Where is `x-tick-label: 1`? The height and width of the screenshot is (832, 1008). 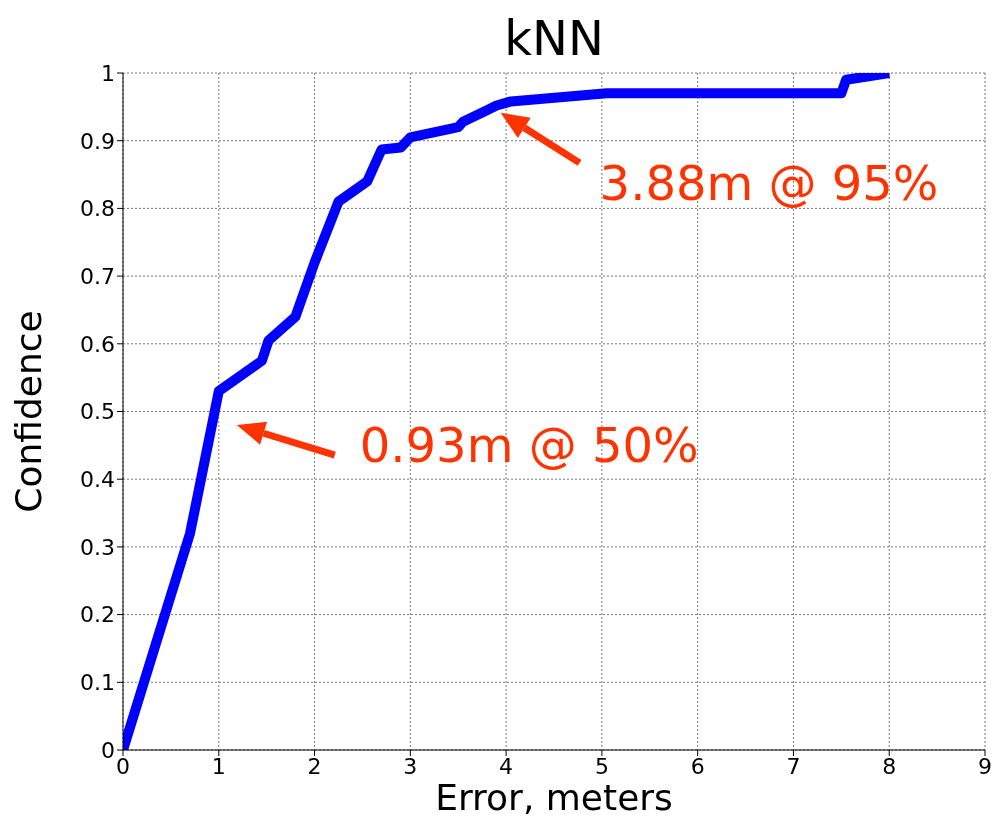
x-tick-label: 1 is located at coordinates (218, 766).